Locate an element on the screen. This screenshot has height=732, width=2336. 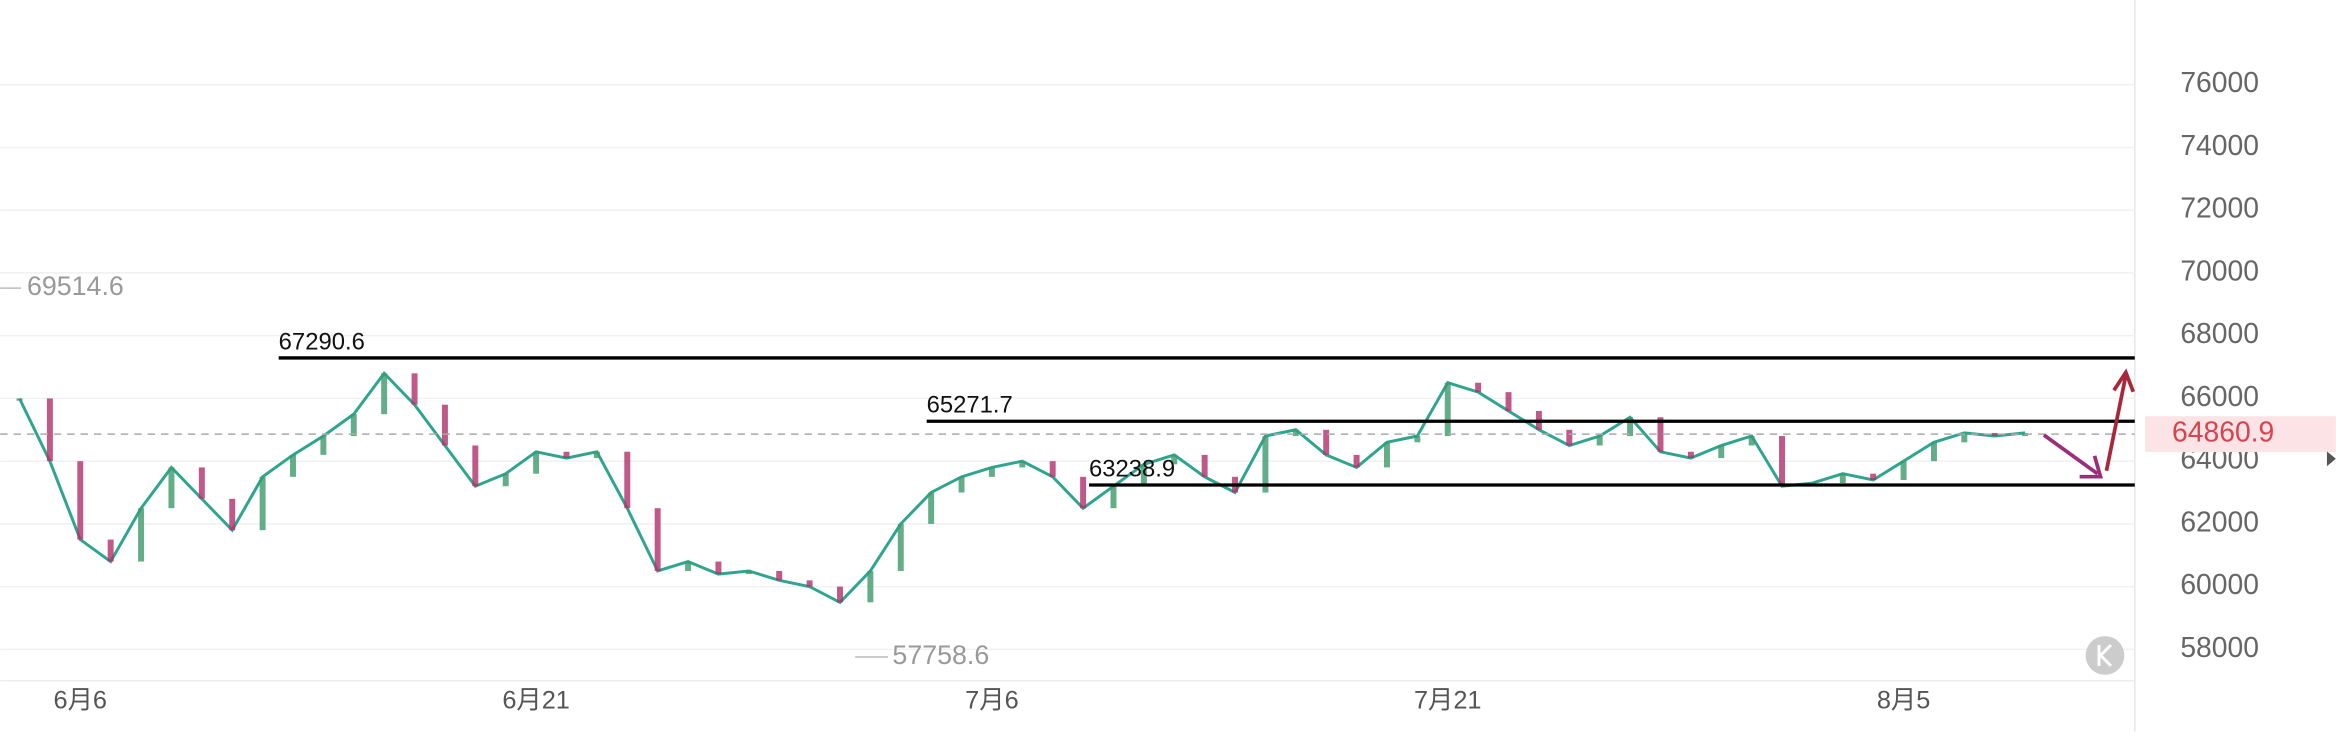
y-tick-label: 60000 is located at coordinates (2219, 584).